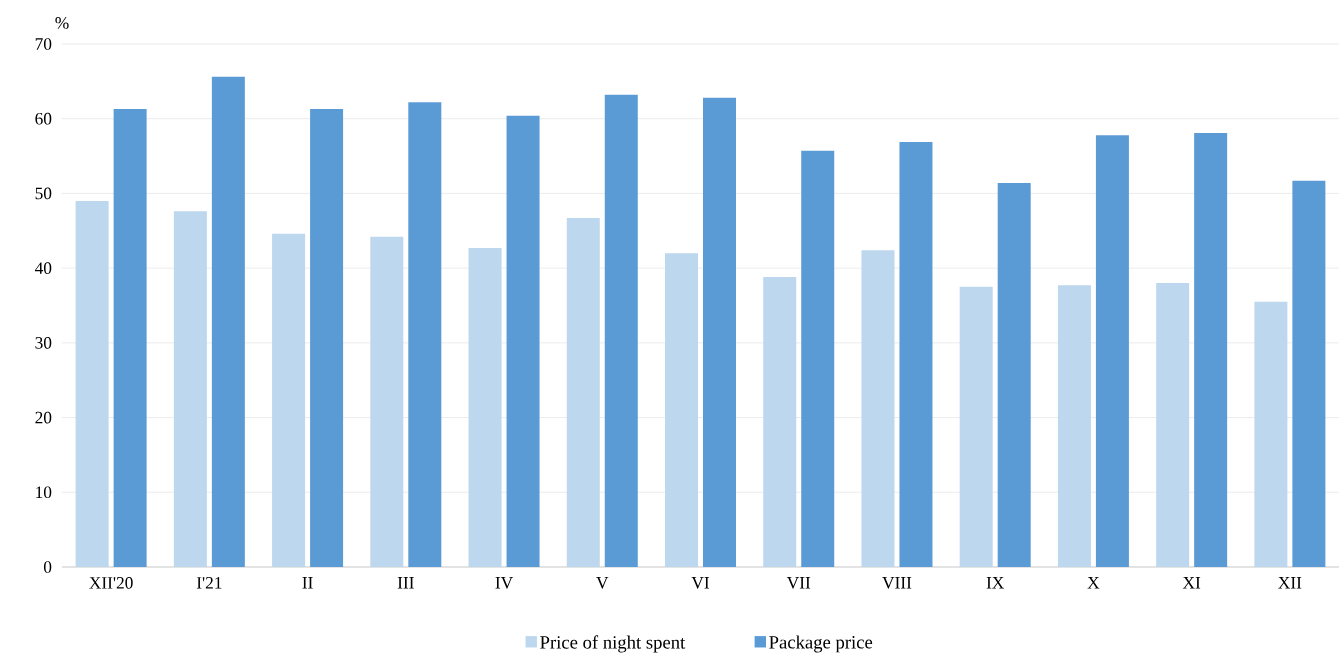 The image size is (1343, 671). What do you see at coordinates (995, 583) in the screenshot?
I see `x-tick-label: IX` at bounding box center [995, 583].